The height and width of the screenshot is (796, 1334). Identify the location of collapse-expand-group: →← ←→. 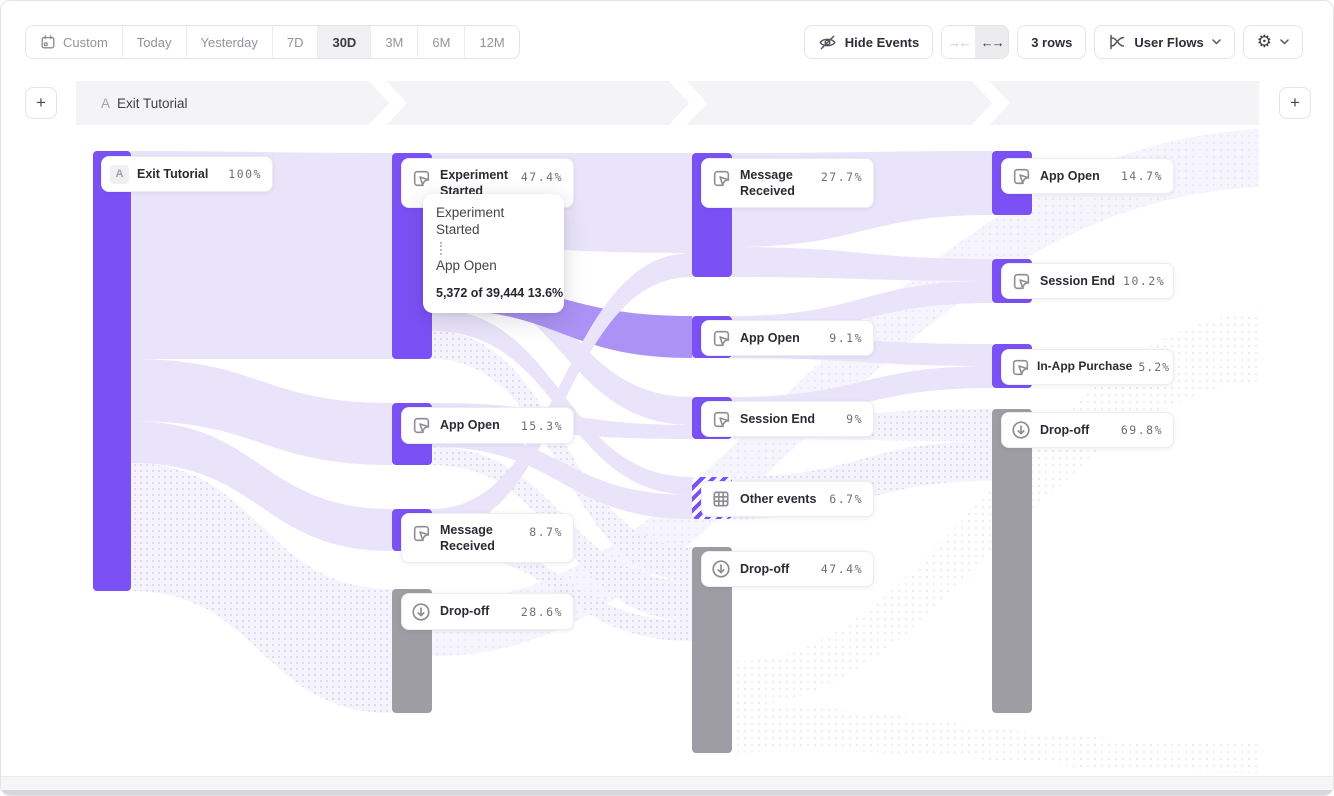
(975, 42).